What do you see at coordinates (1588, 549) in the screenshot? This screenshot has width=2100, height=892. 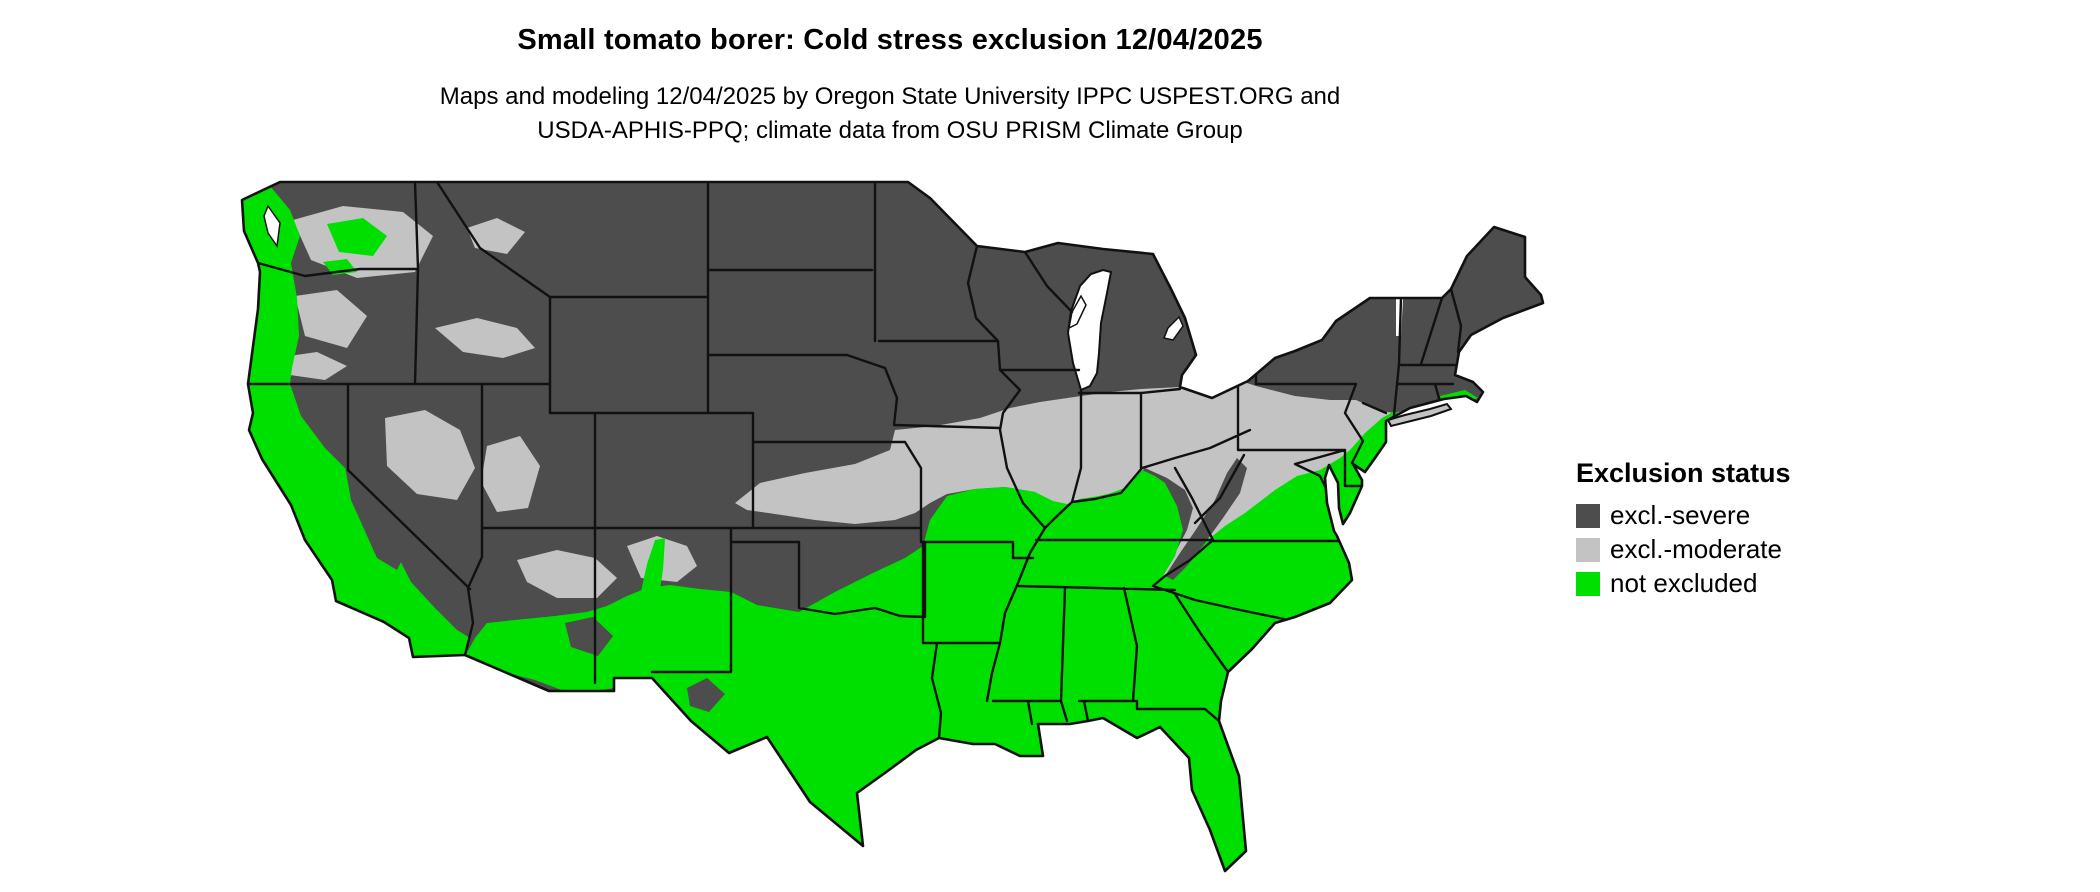 I see `legend-swatch-moderate` at bounding box center [1588, 549].